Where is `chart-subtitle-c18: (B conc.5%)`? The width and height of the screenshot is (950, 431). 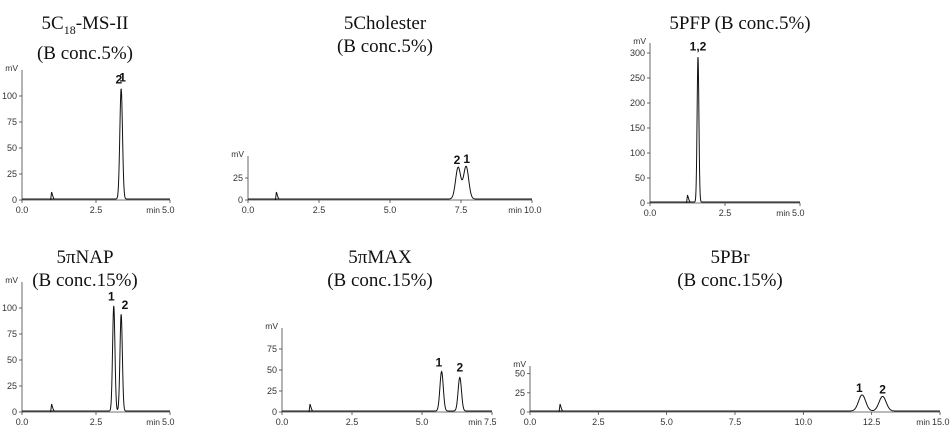
chart-subtitle-c18: (B conc.5%) is located at coordinates (85, 53).